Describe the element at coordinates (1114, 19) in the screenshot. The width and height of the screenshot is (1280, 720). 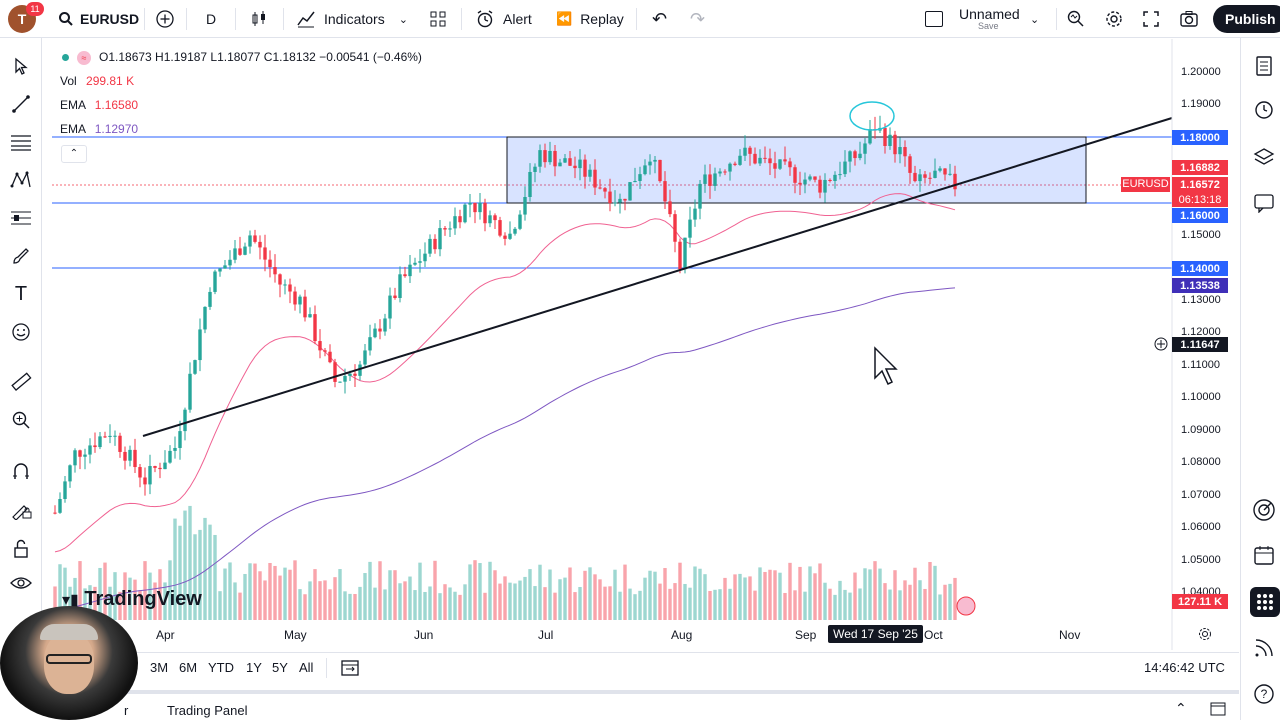
I see `settings-button` at that location.